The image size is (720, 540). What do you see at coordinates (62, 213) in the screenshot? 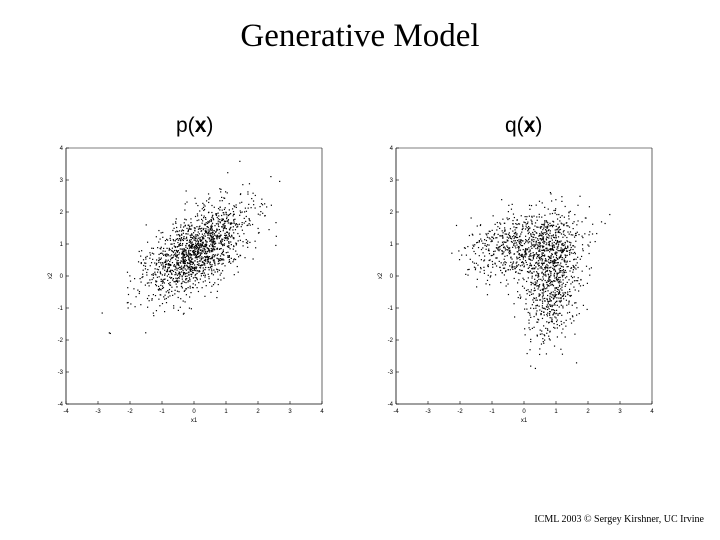
I see `y-tick-label: 2` at bounding box center [62, 213].